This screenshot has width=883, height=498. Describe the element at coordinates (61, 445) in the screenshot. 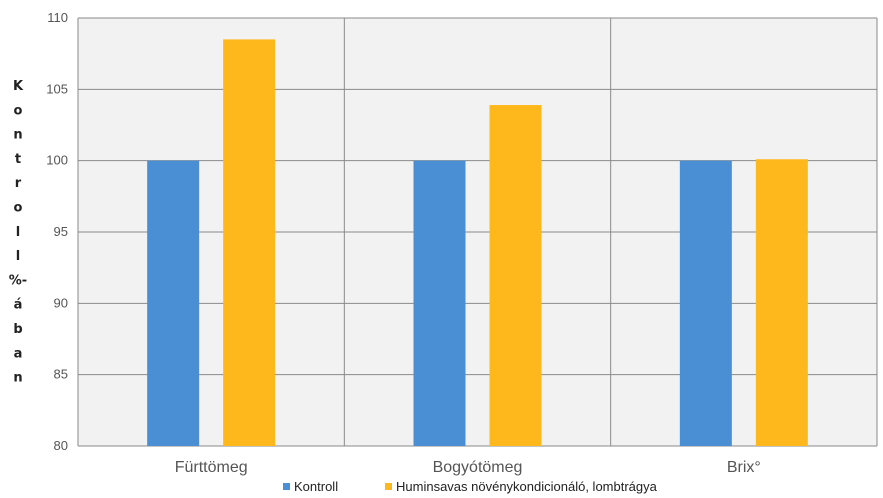

I see `y-tick-label: 80` at that location.